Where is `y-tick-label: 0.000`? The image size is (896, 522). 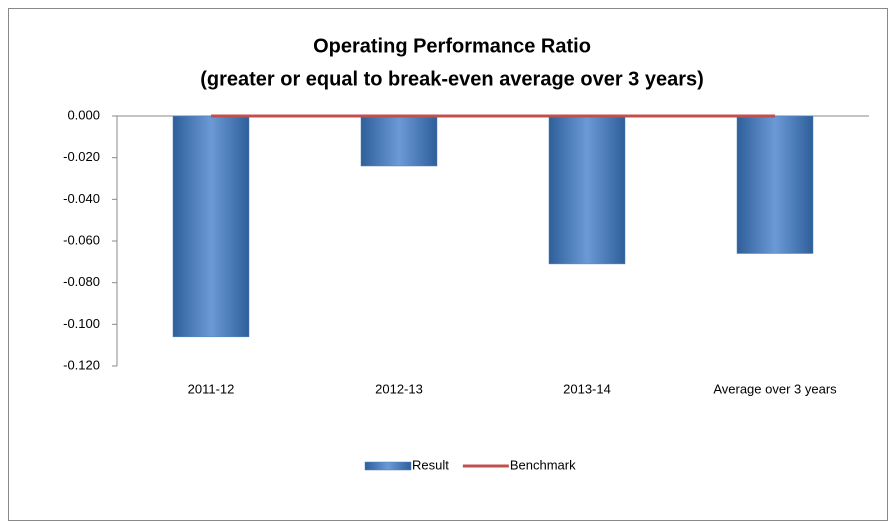
y-tick-label: 0.000 is located at coordinates (83, 114).